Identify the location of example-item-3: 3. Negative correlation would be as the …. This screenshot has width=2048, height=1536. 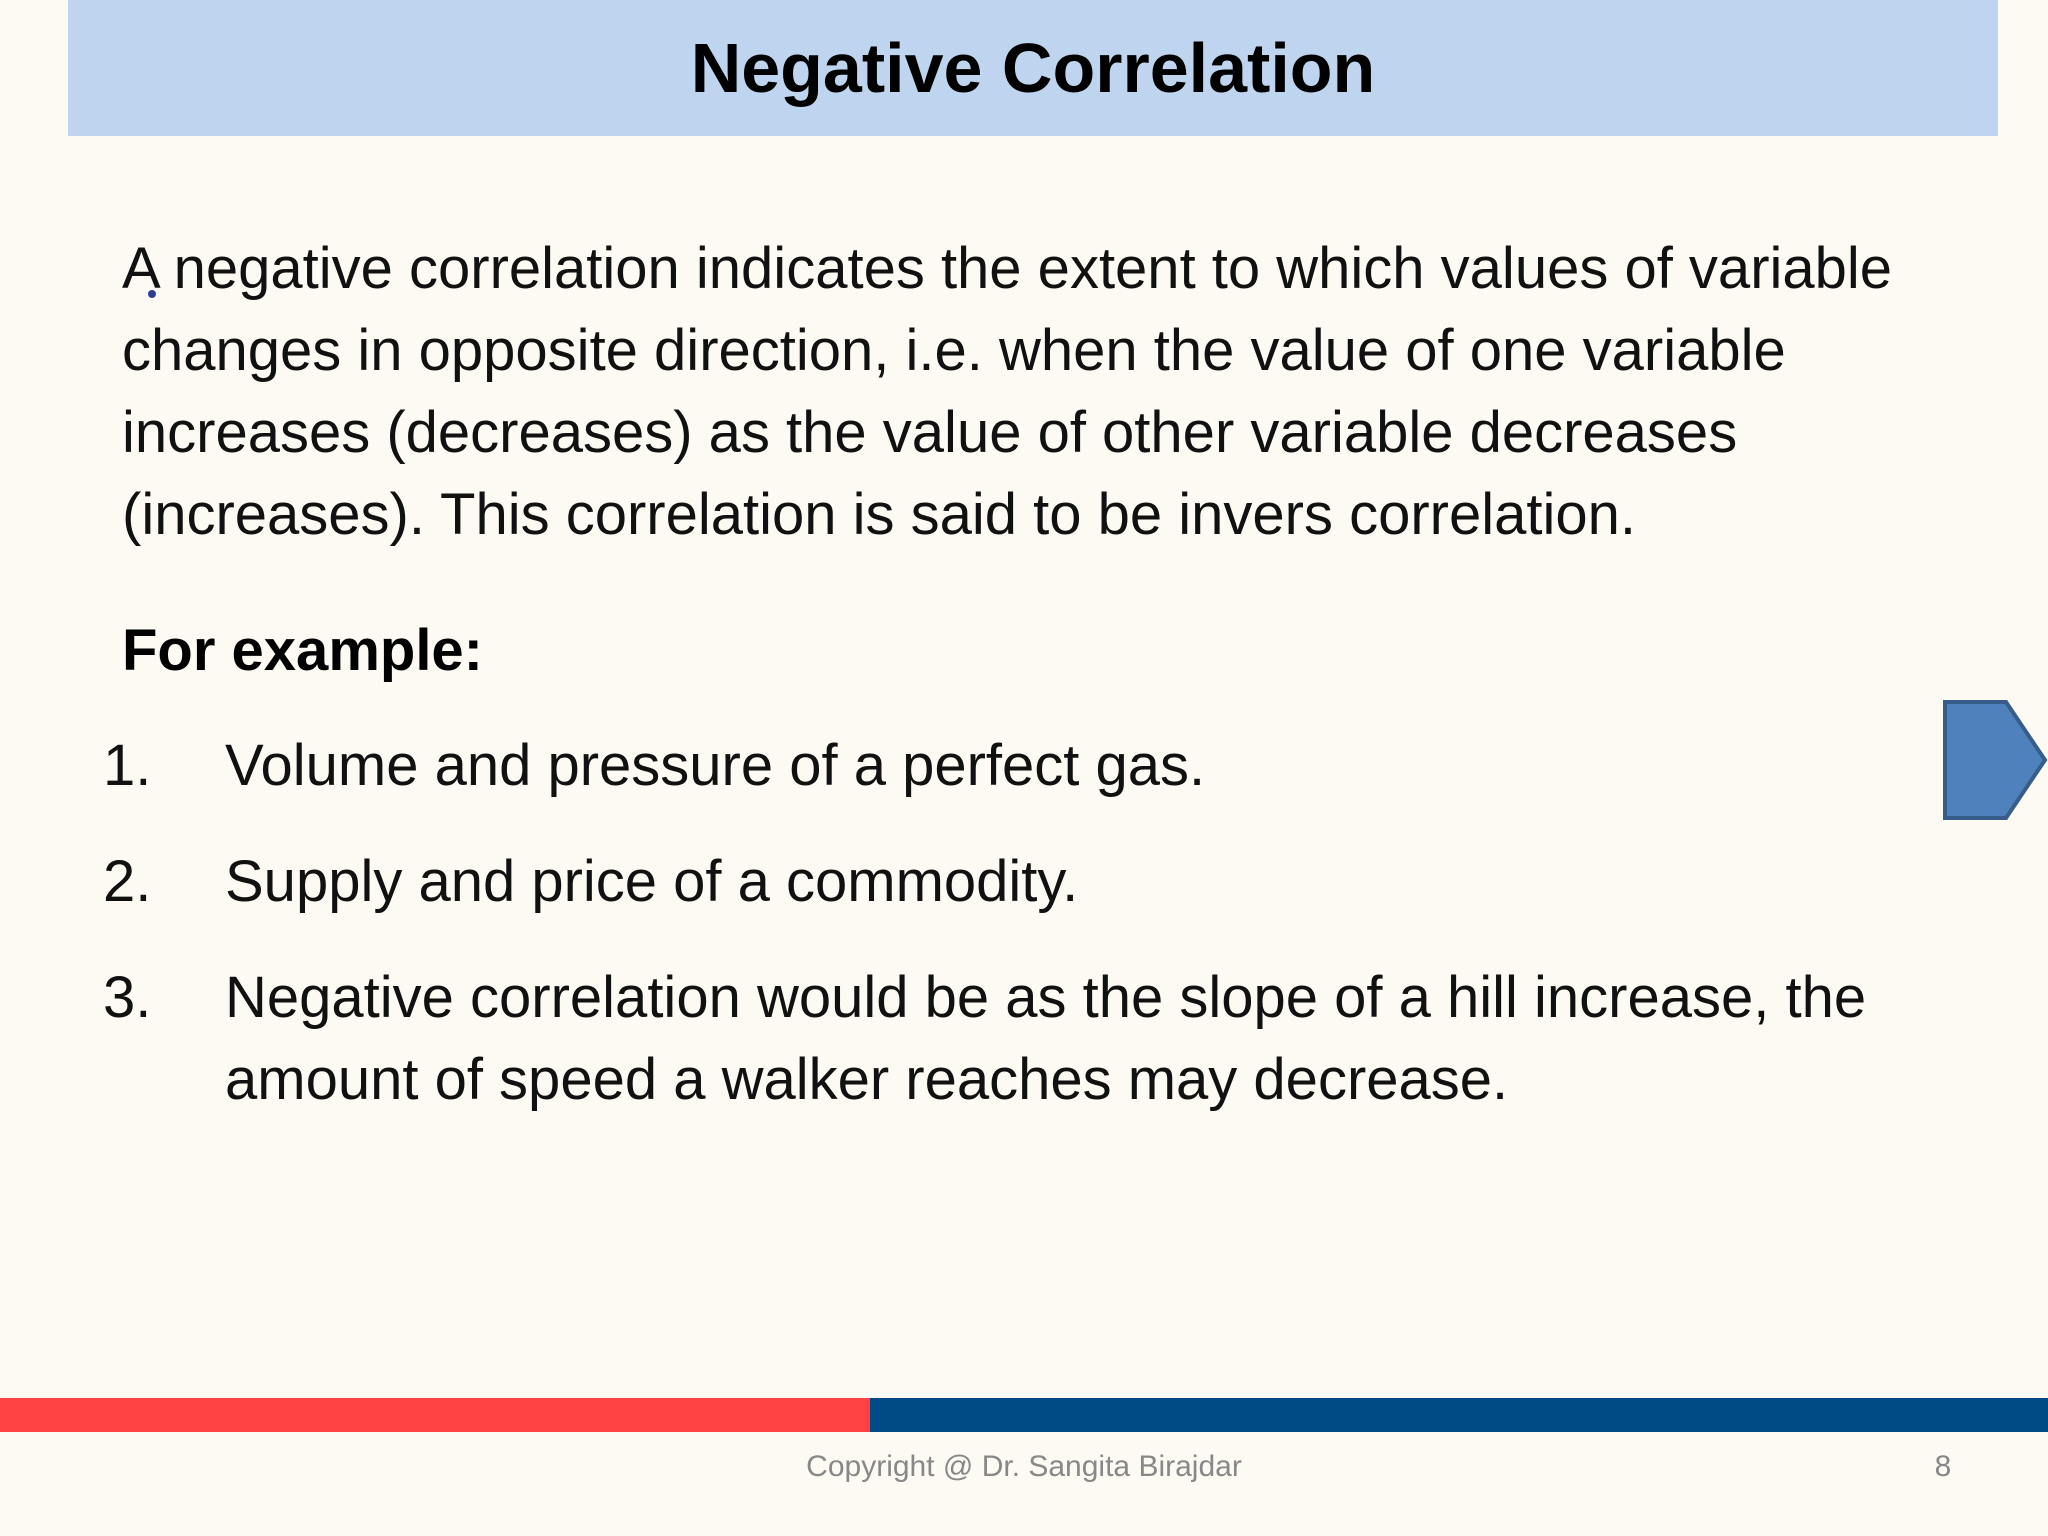
(975, 1039).